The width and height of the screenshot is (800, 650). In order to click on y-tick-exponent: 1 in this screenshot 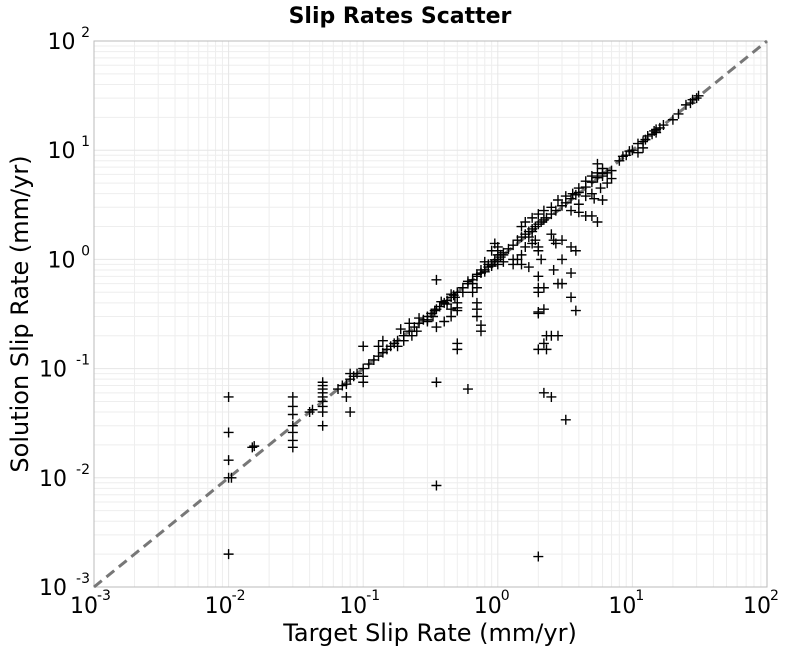, I will do `click(85, 142)`.